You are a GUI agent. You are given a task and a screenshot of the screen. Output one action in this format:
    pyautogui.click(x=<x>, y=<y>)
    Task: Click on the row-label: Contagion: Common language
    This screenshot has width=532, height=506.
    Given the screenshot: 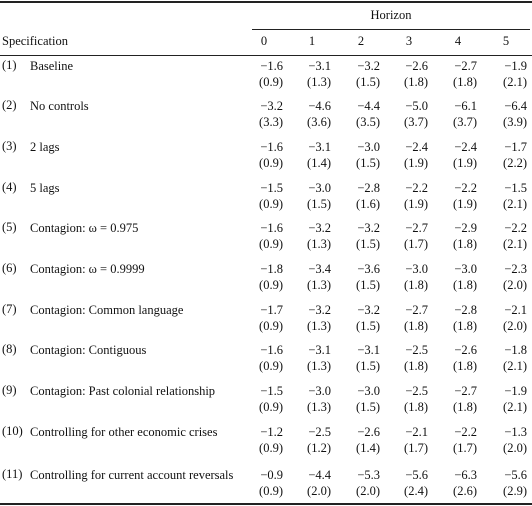 What is the action you would take?
    pyautogui.click(x=107, y=310)
    